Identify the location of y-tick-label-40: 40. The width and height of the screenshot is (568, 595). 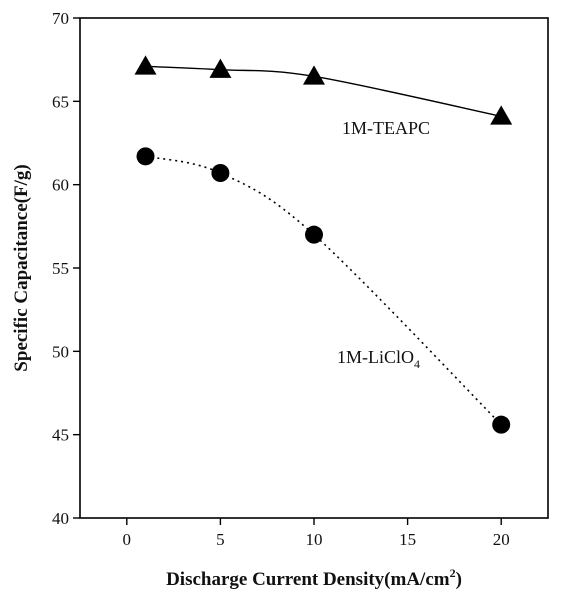
(60, 518).